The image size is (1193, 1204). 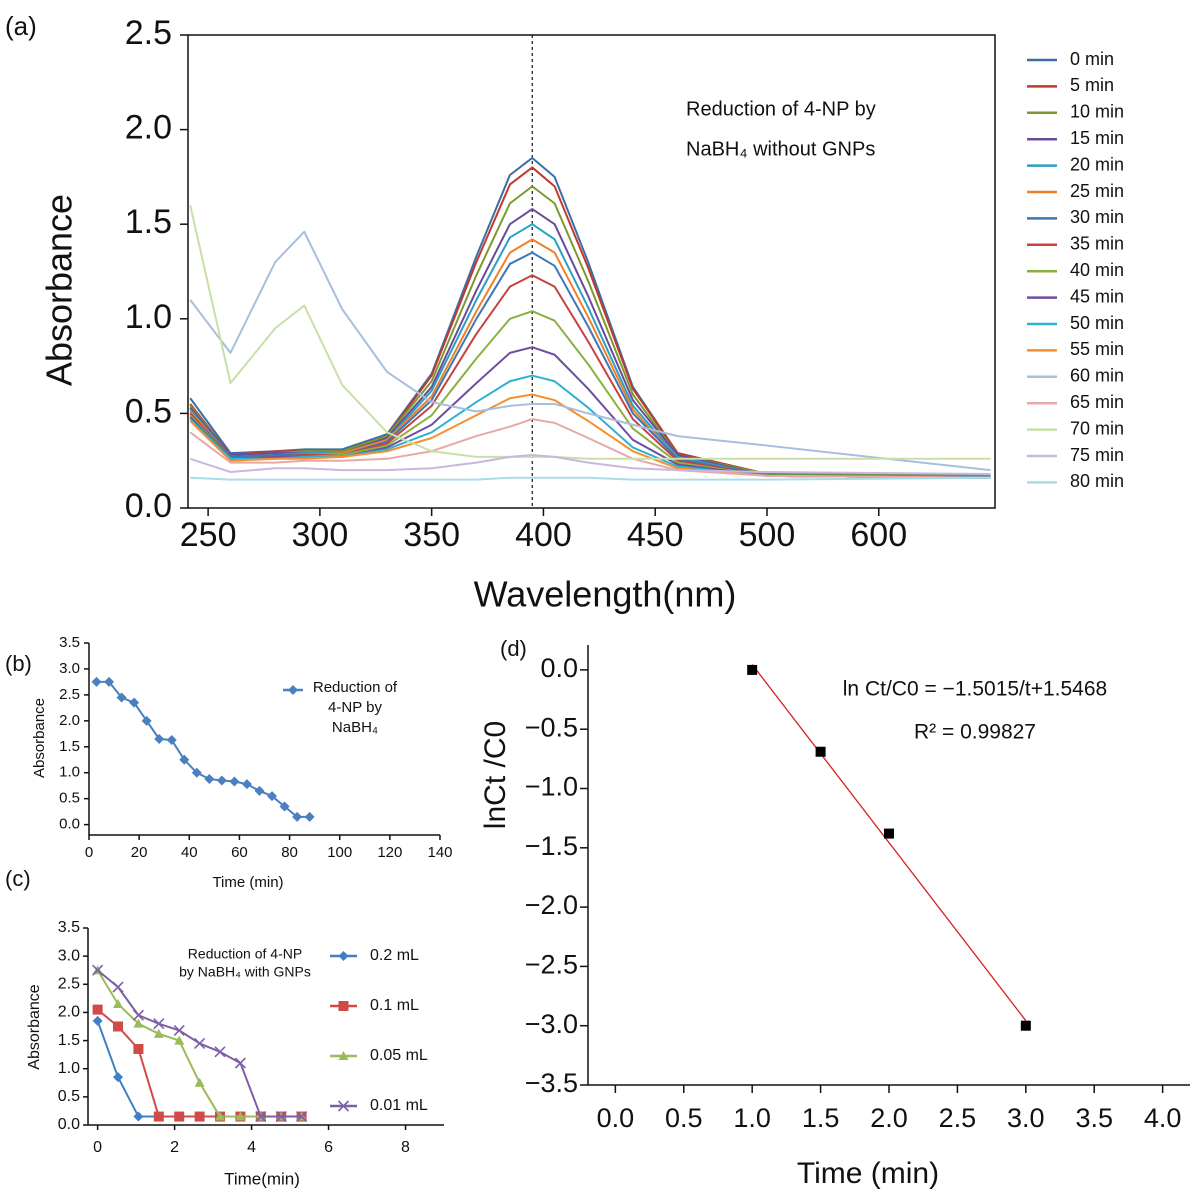 I want to click on x-tick-label: 2.0, so click(x=889, y=1118).